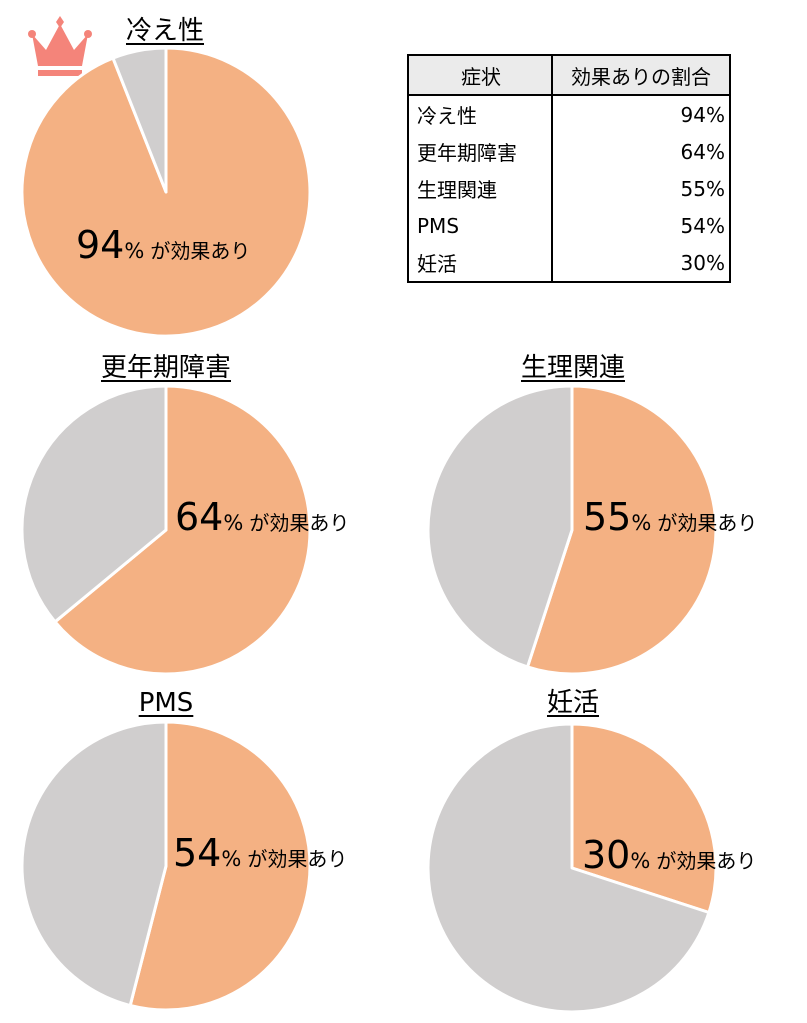 Image resolution: width=807 pixels, height=1023 pixels. I want to click on table-cell-rate: 64%, so click(640, 151).